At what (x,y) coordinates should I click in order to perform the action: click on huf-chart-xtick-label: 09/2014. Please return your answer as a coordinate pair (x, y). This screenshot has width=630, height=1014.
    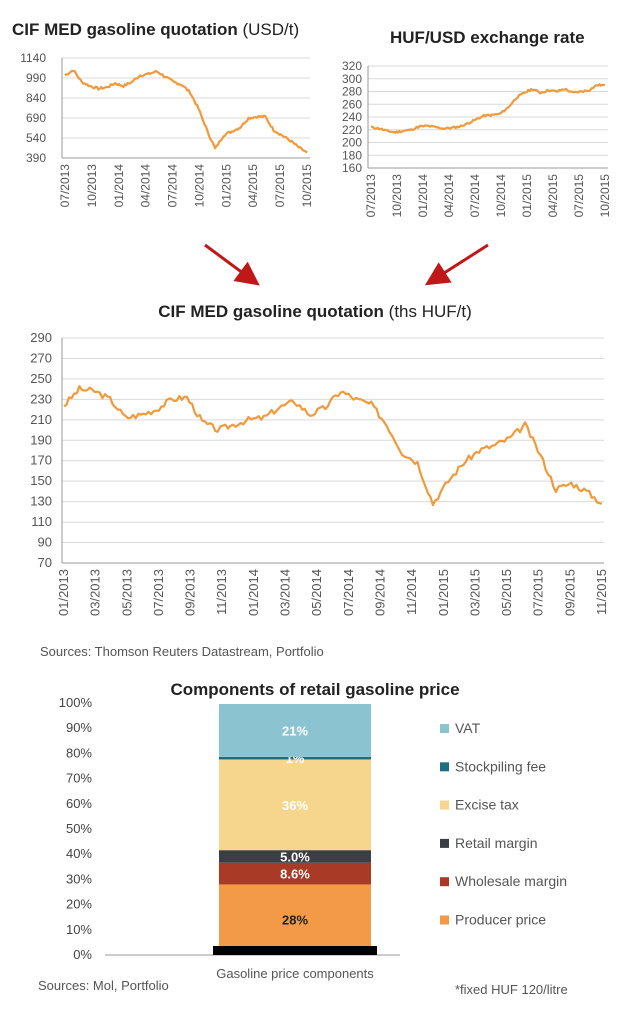
    Looking at the image, I should click on (379, 592).